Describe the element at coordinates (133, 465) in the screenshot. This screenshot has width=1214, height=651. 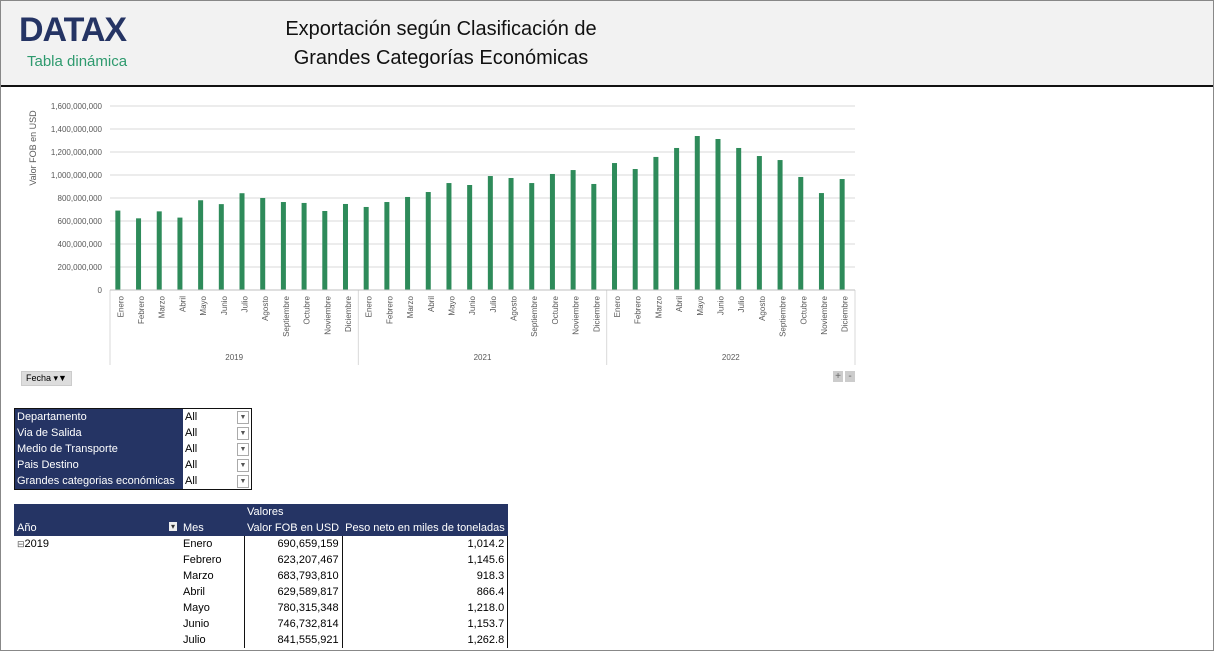
I see `filter-row: Pais Destino All ▼` at that location.